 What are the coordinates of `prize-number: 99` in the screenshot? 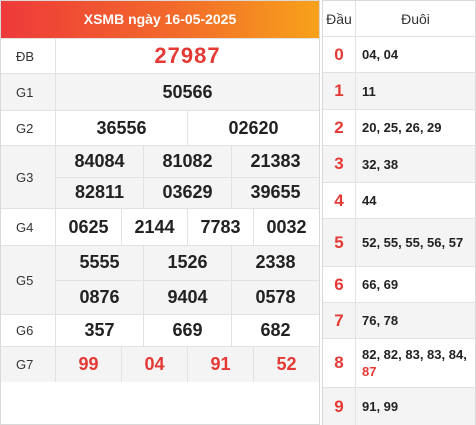 It's located at (88, 364).